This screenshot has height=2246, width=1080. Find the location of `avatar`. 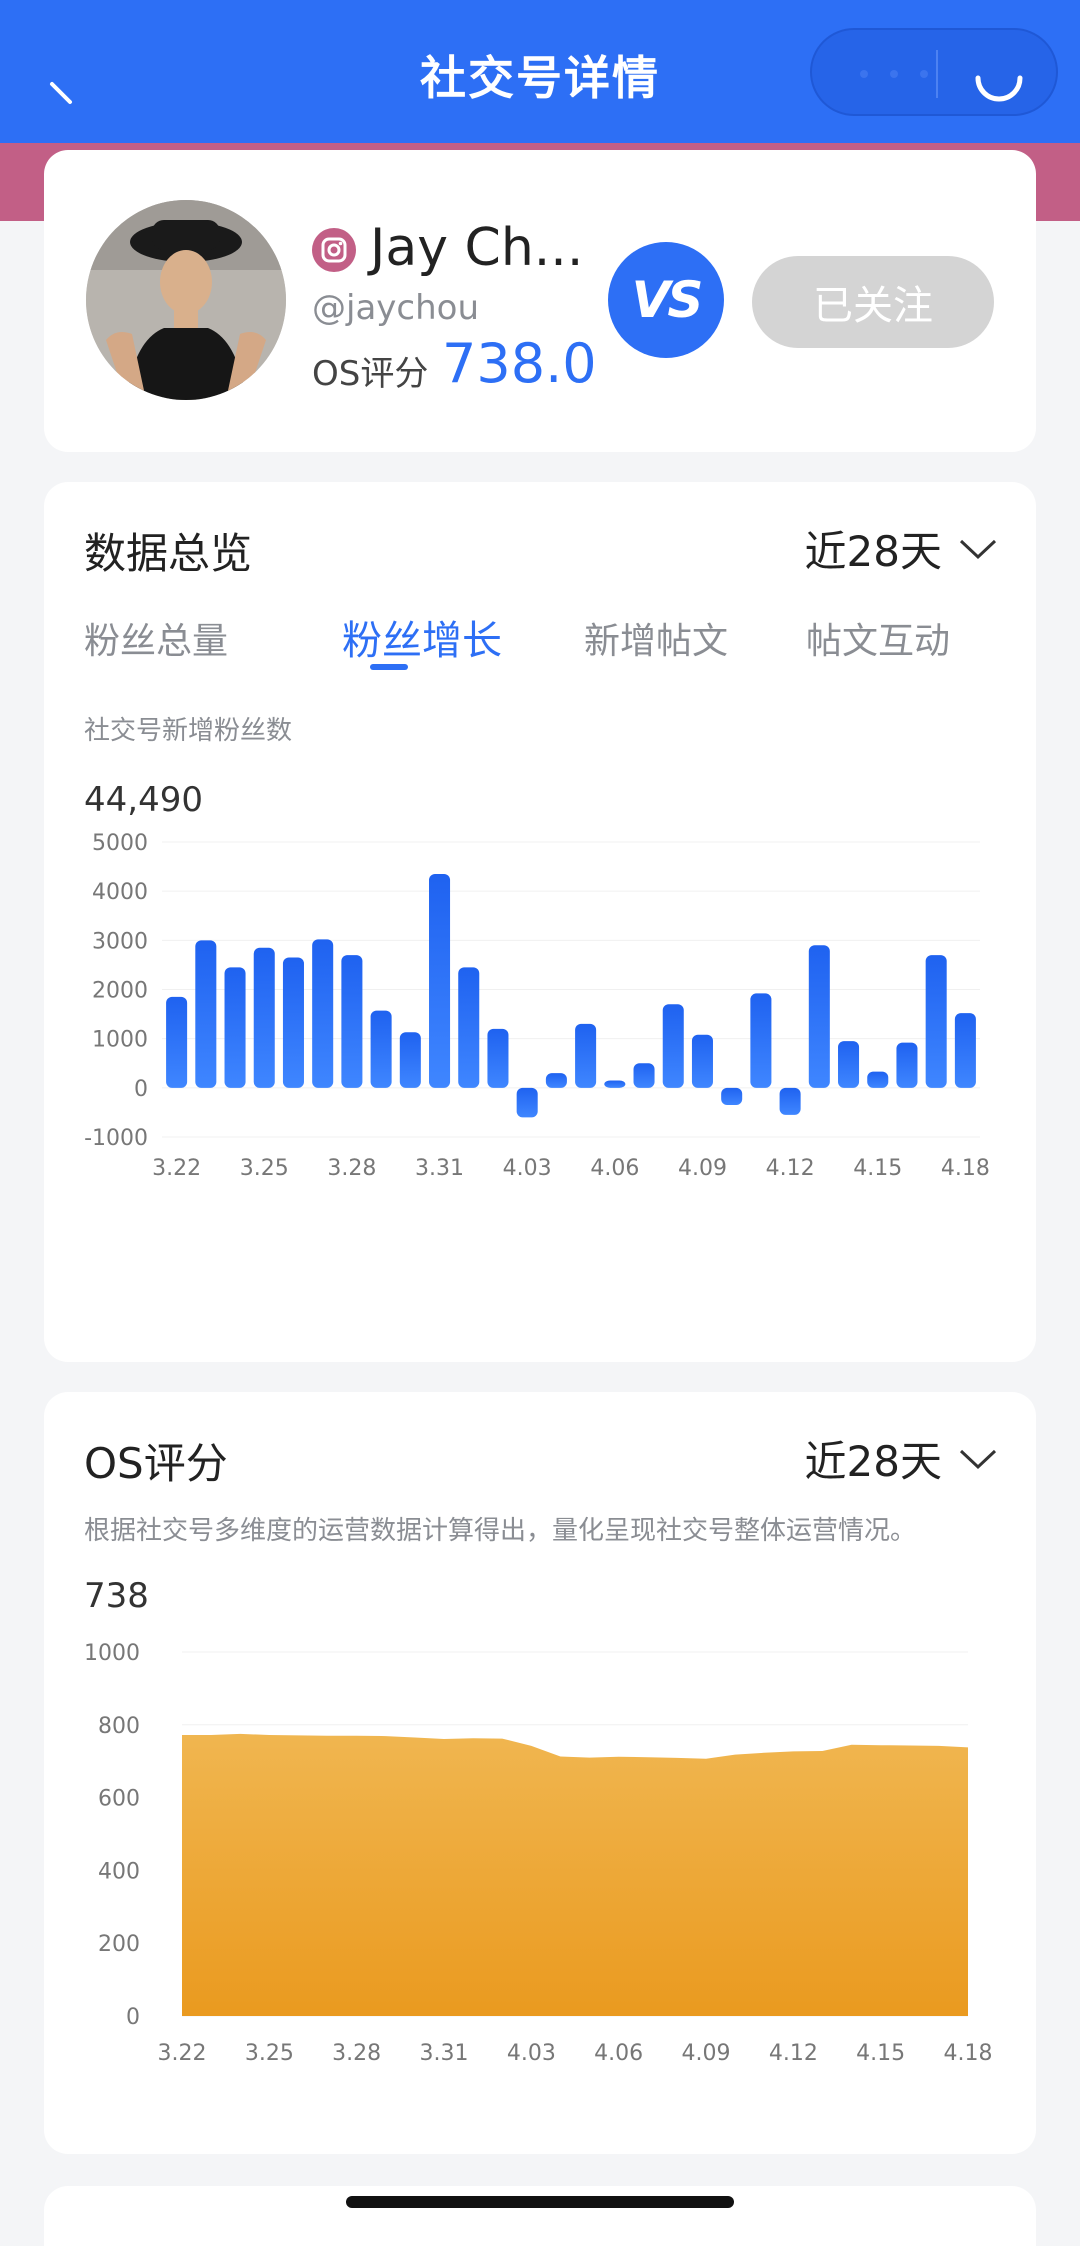

avatar is located at coordinates (186, 300).